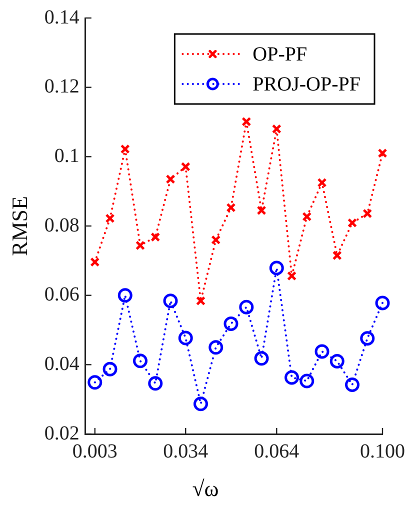 This screenshot has height=515, width=411. Describe the element at coordinates (62, 87) in the screenshot. I see `y-tick-label: 0.12` at that location.